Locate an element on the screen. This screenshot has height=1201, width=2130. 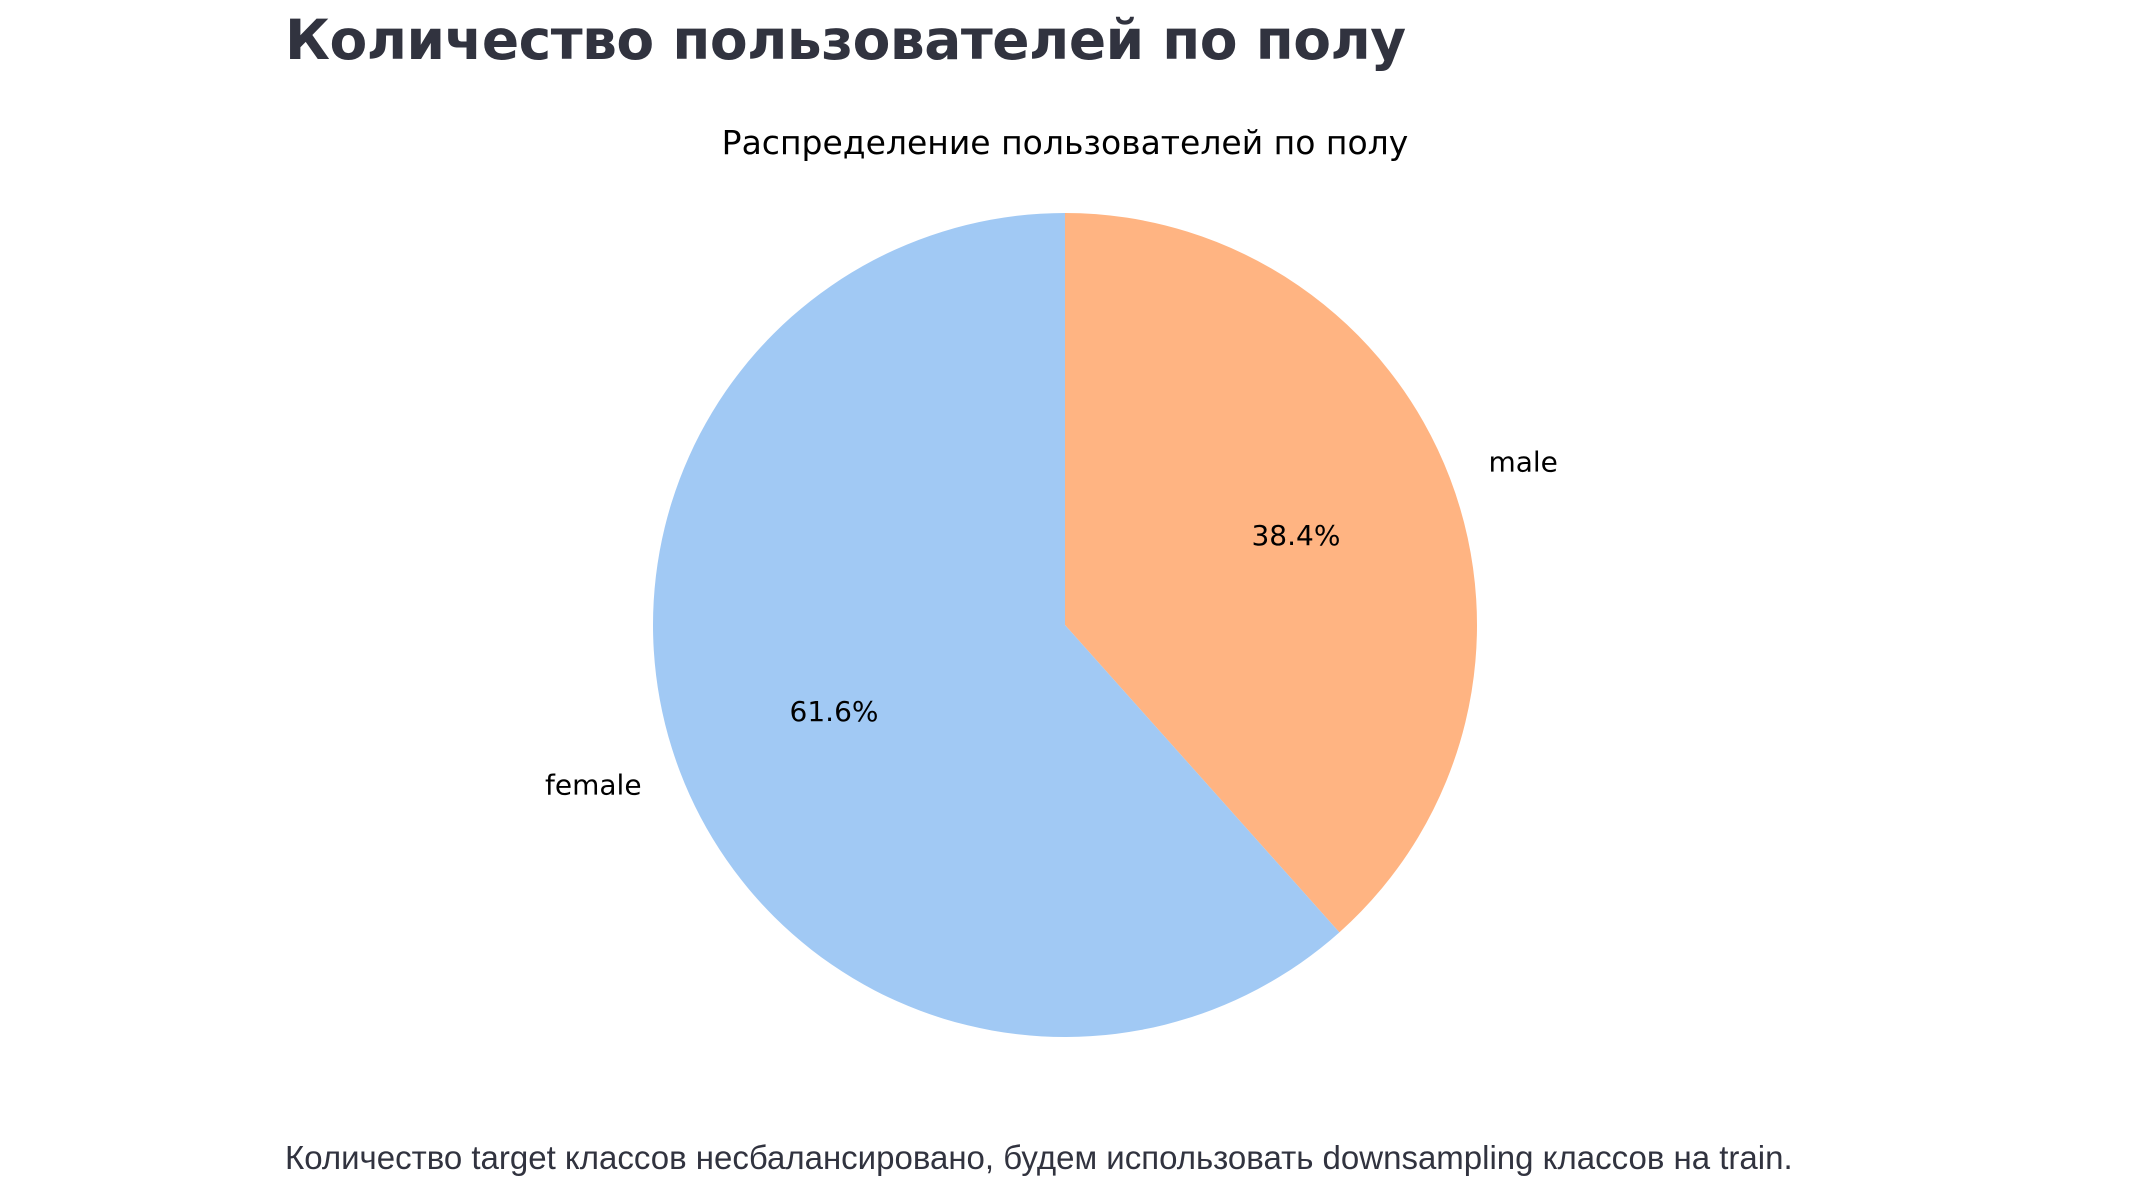
slice-label-female: female is located at coordinates (593, 785).